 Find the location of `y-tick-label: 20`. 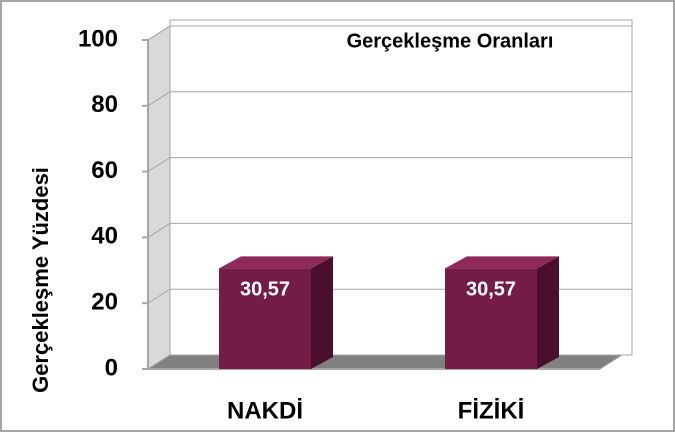

y-tick-label: 20 is located at coordinates (104, 302).